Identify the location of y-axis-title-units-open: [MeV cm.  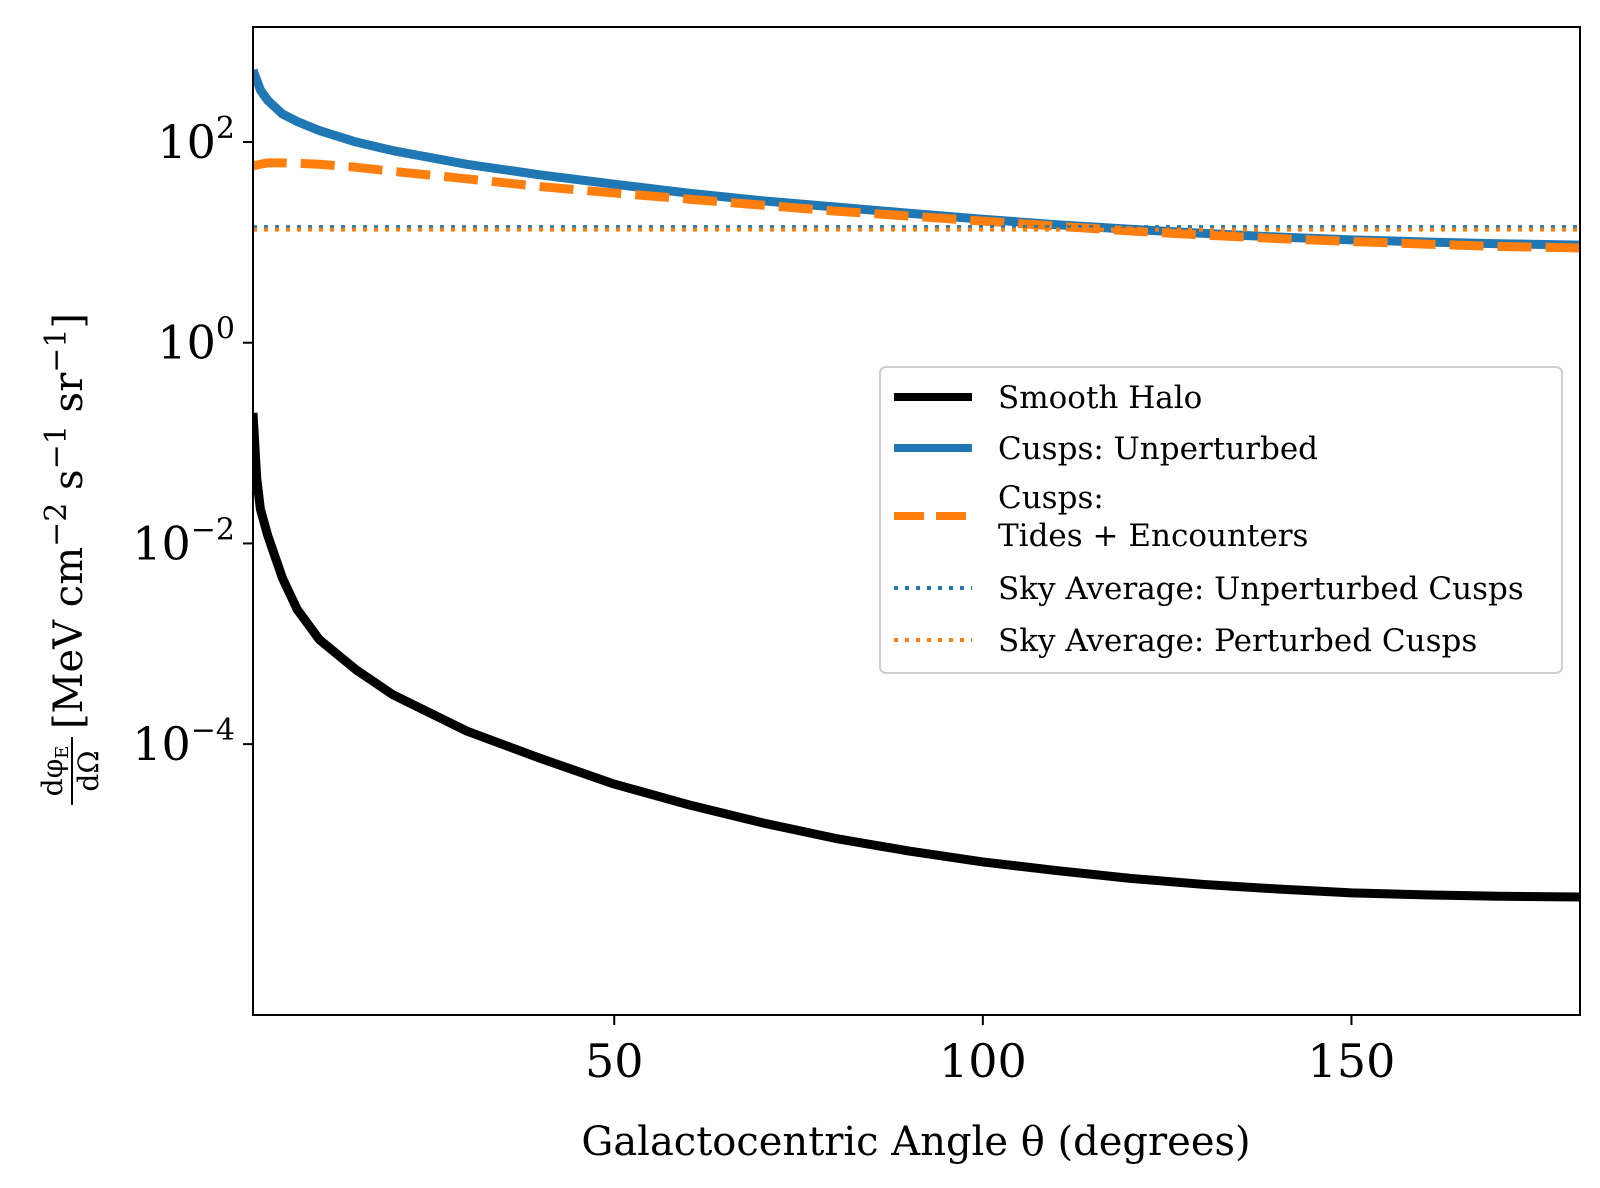
(69, 638).